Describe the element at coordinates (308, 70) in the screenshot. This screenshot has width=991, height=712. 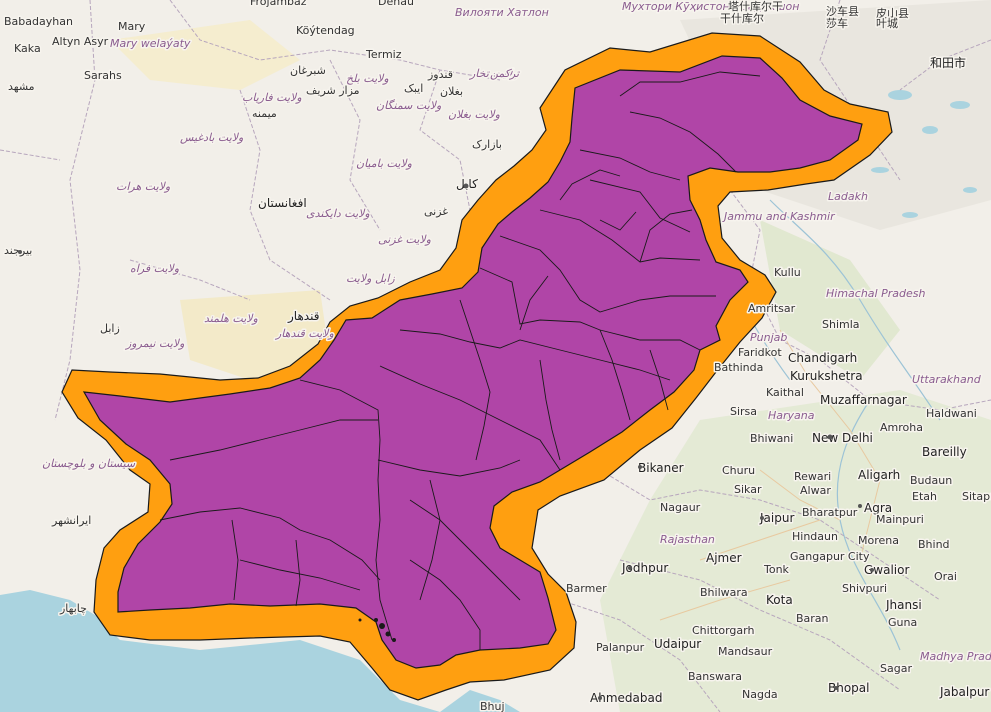
I see `label-afghan: شبرغان` at that location.